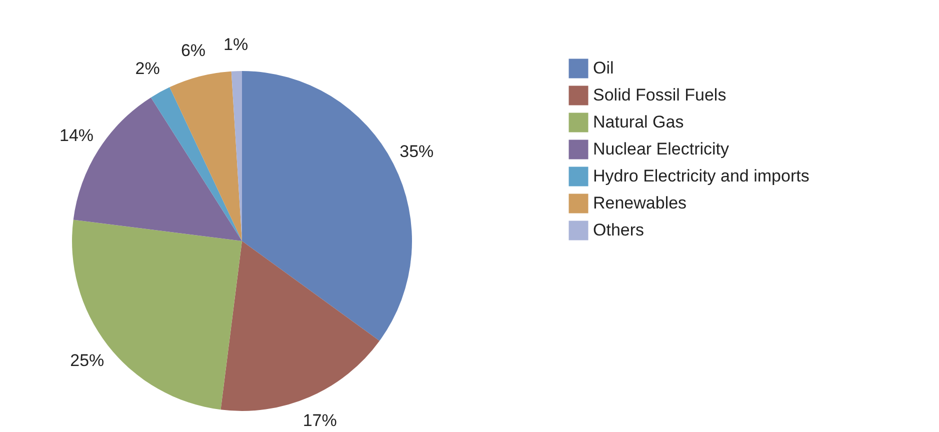 The height and width of the screenshot is (432, 939). I want to click on legend-label: Hydro Electricity and imports, so click(701, 176).